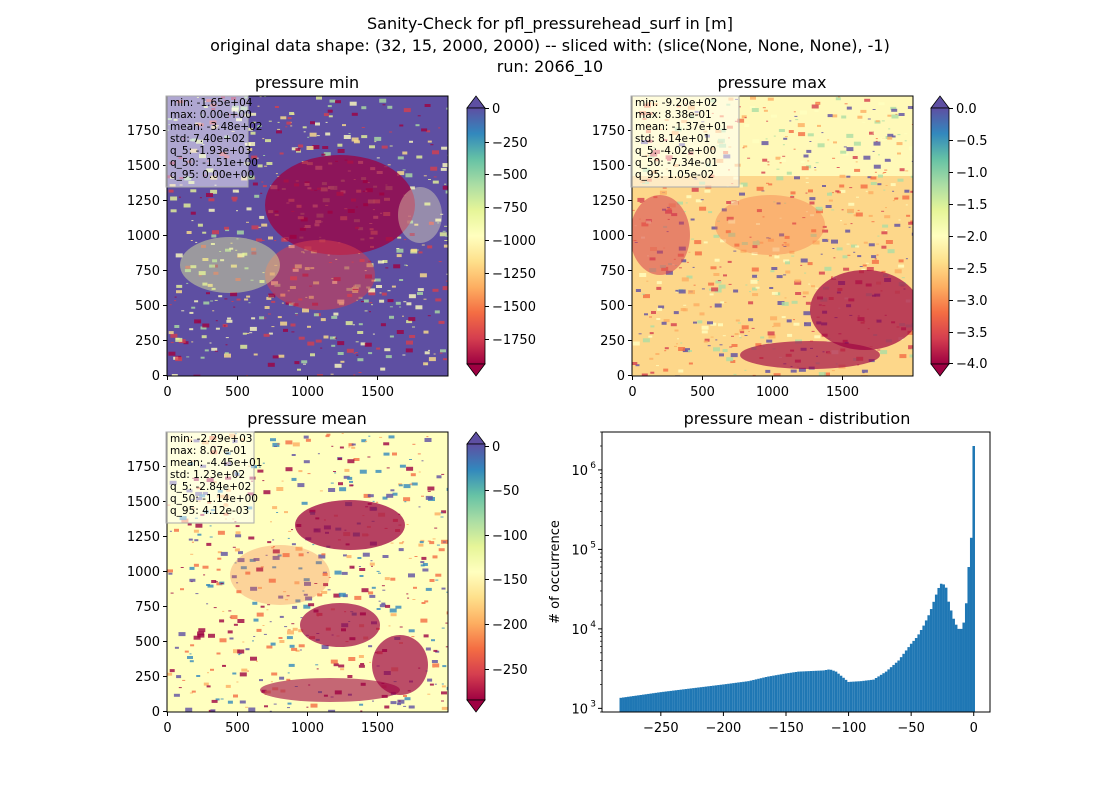 The width and height of the screenshot is (1100, 804). I want to click on x-tick-label: 0, so click(167, 392).